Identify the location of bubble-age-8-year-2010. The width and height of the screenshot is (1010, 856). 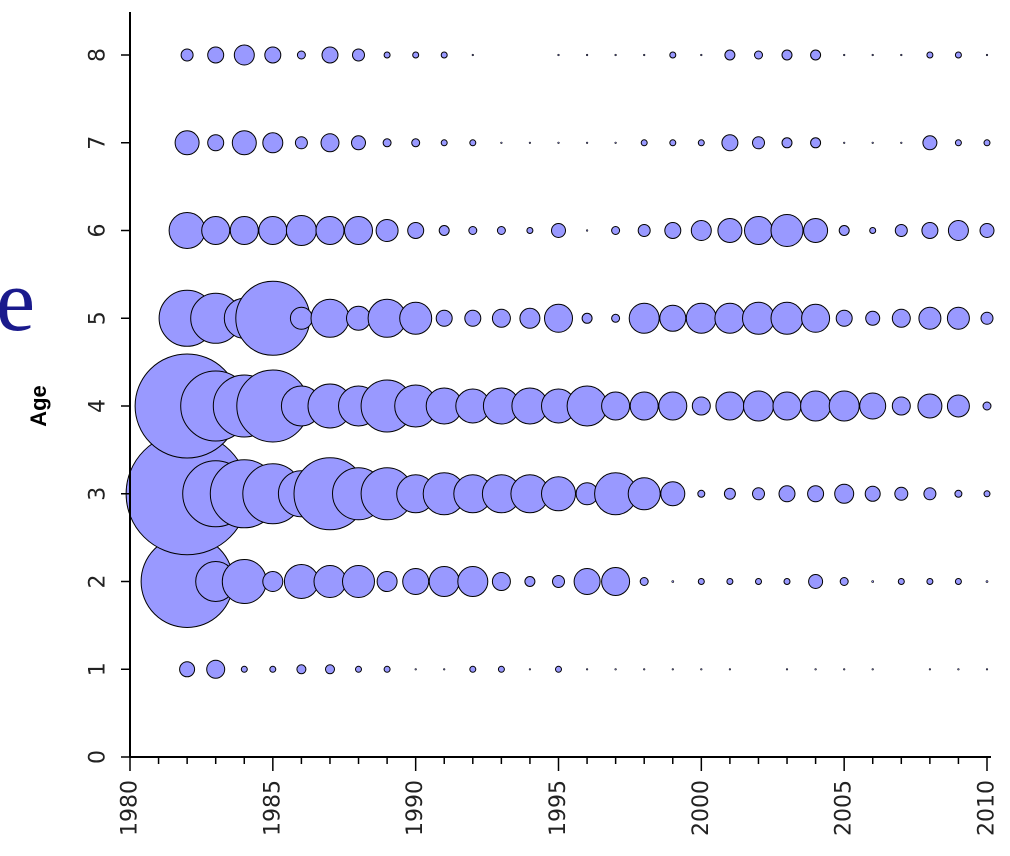
(987, 55).